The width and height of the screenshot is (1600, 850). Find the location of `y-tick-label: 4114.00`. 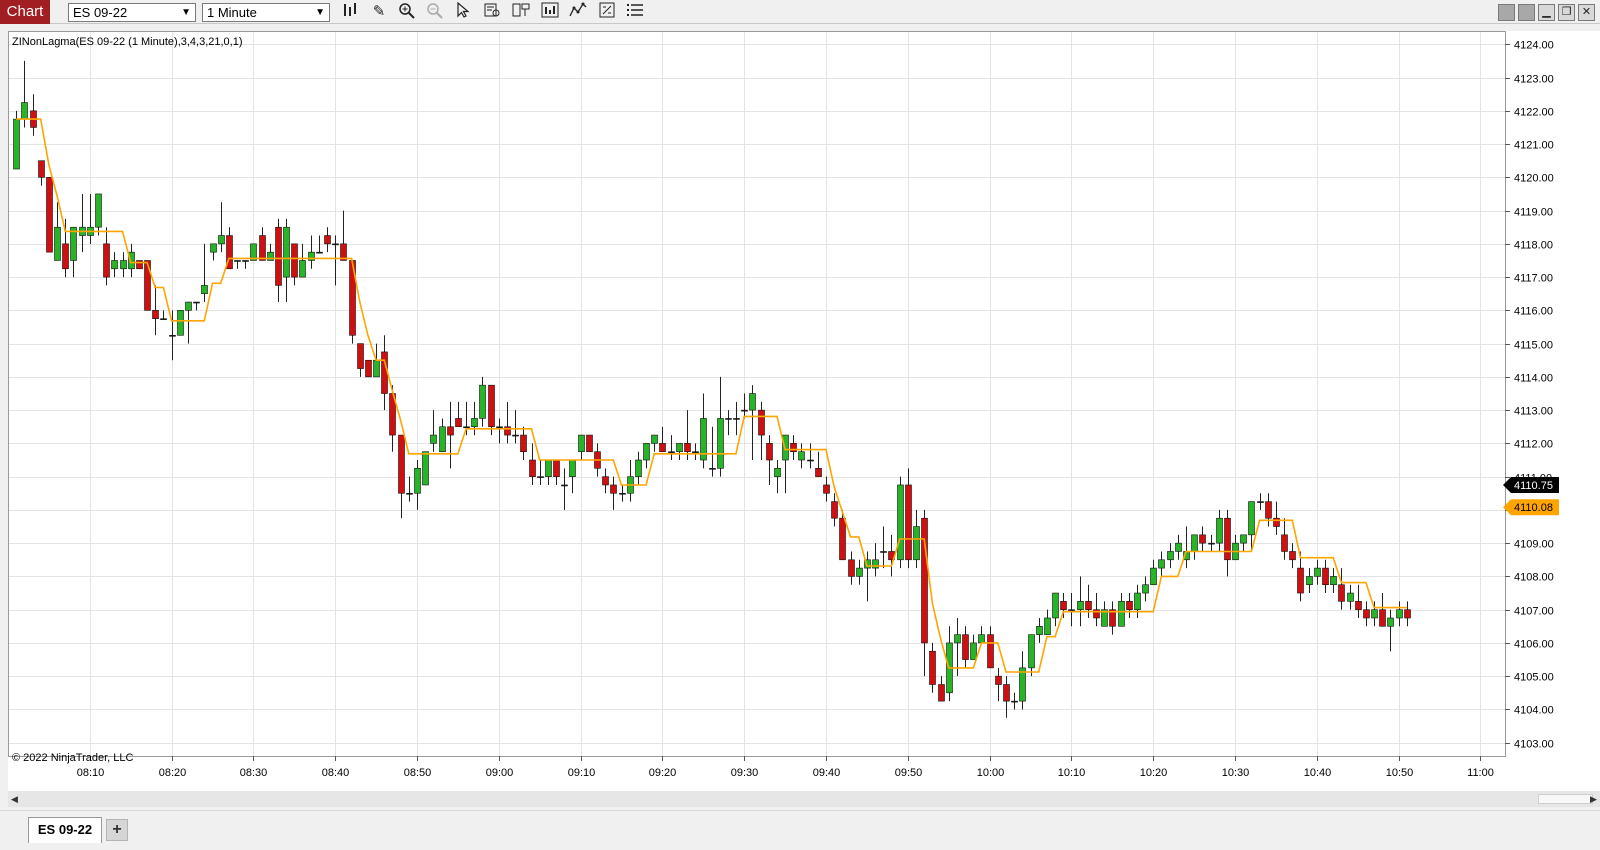

y-tick-label: 4114.00 is located at coordinates (1533, 379).